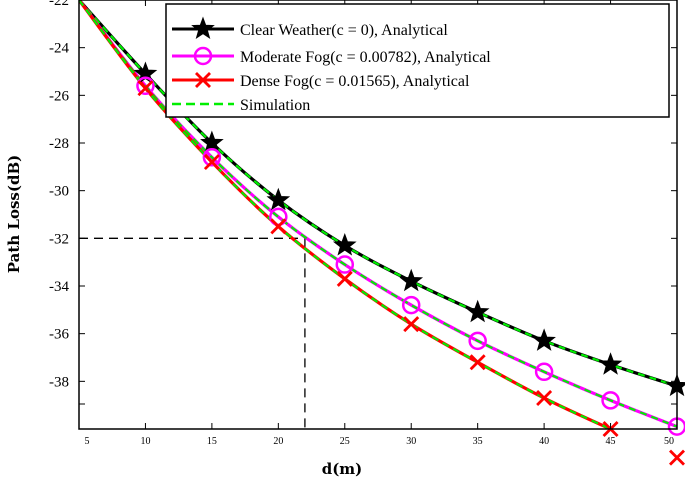 This screenshot has width=685, height=481. Describe the element at coordinates (365, 57) in the screenshot. I see `legend-label: Moderate Fog(c = 0.00782), Analytical` at that location.